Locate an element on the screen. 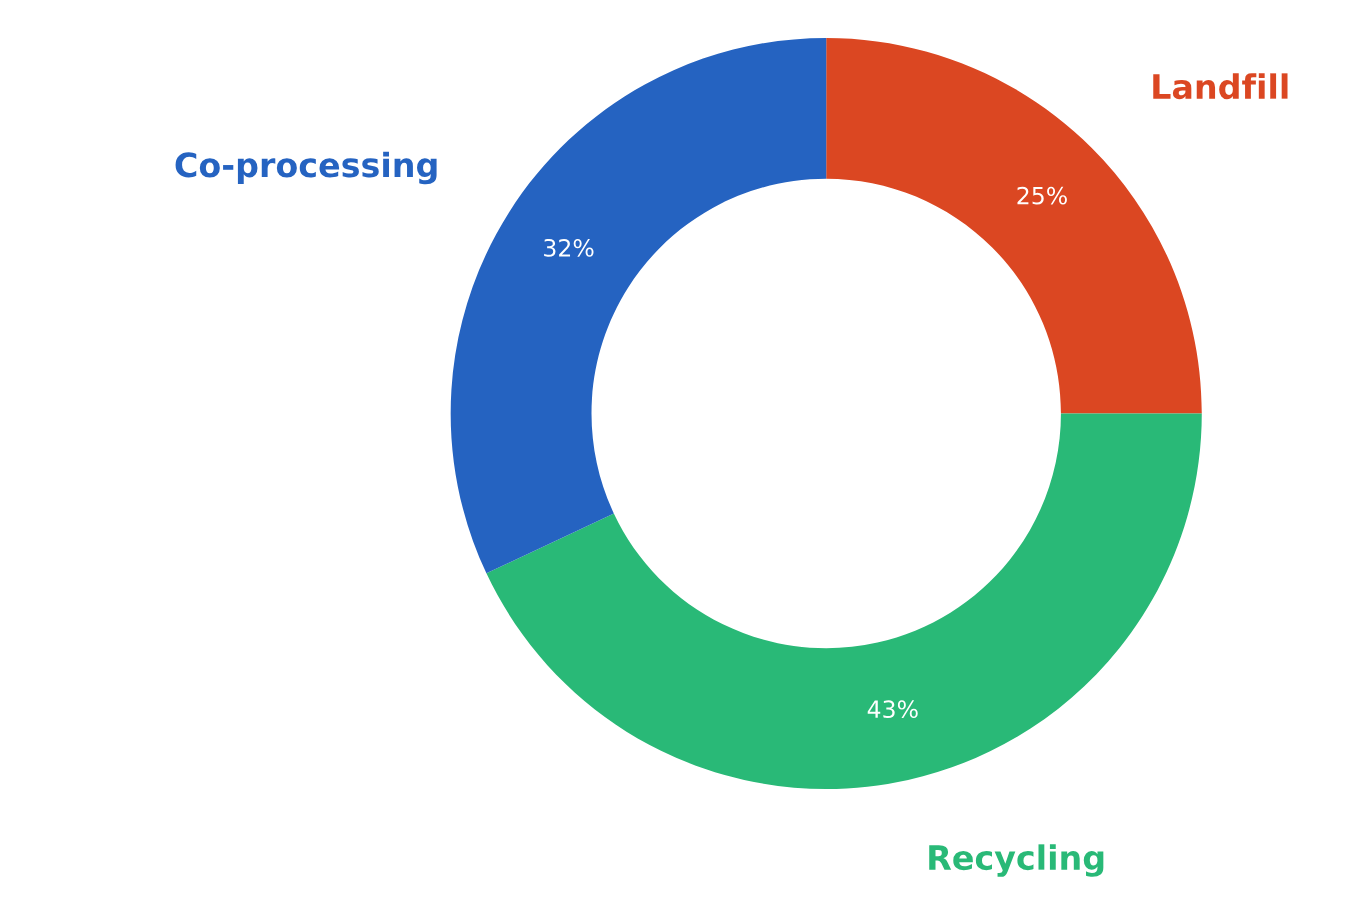  data-label: 25% is located at coordinates (1042, 195).